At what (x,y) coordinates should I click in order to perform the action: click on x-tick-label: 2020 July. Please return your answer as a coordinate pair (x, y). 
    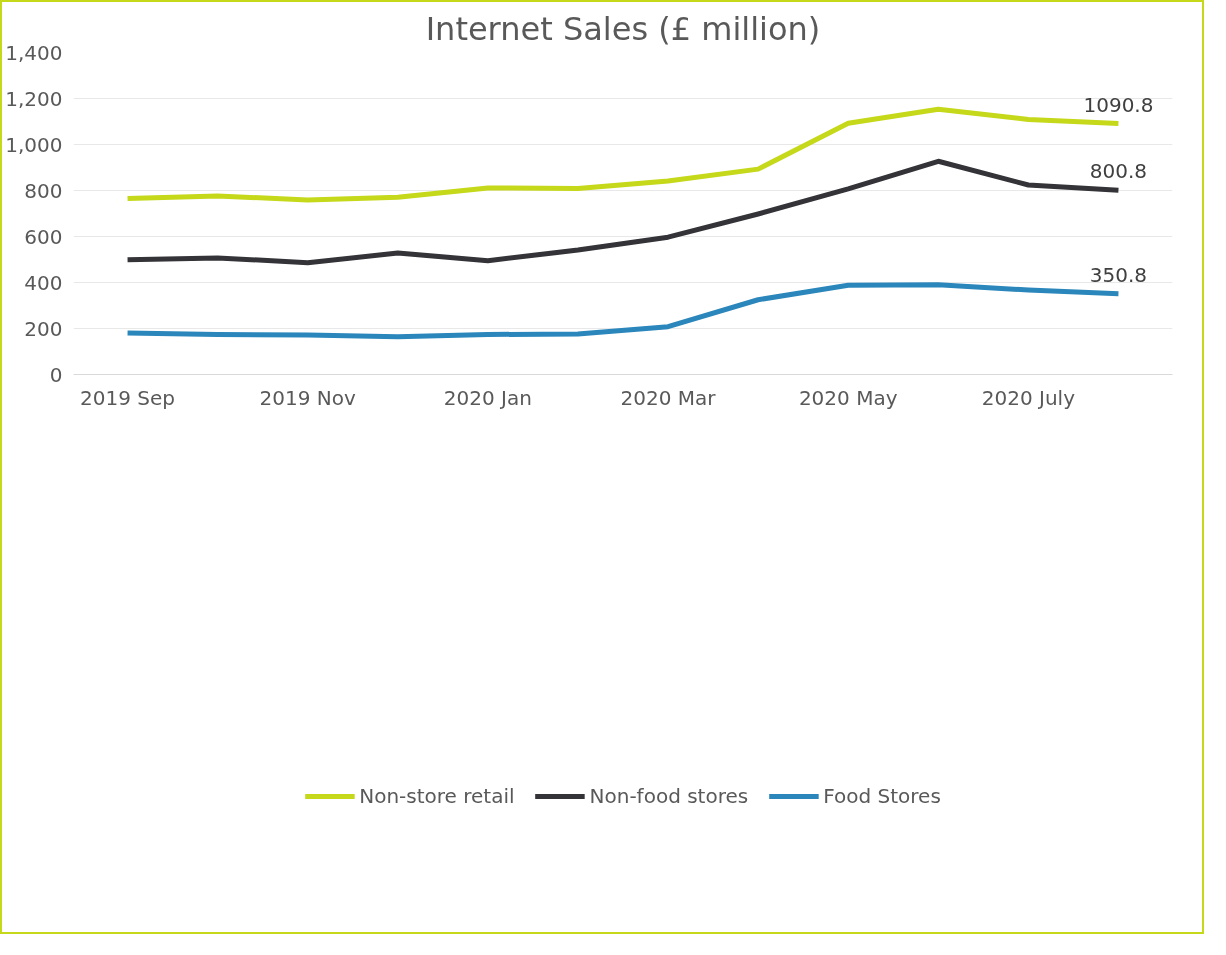
    Looking at the image, I should click on (1028, 397).